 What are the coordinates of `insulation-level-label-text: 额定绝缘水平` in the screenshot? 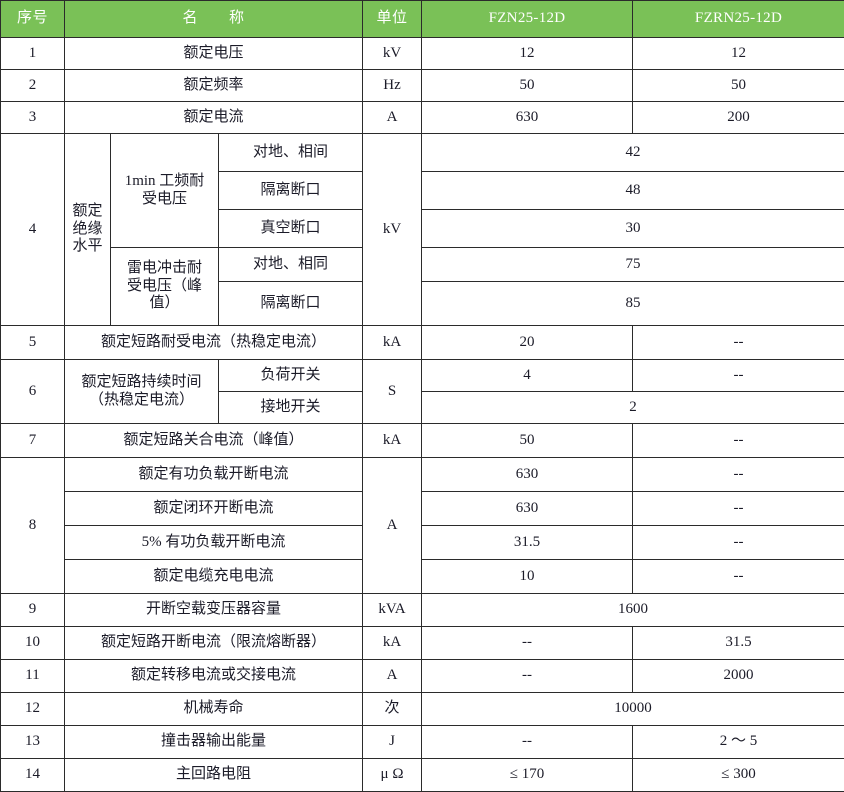 It's located at (87, 229).